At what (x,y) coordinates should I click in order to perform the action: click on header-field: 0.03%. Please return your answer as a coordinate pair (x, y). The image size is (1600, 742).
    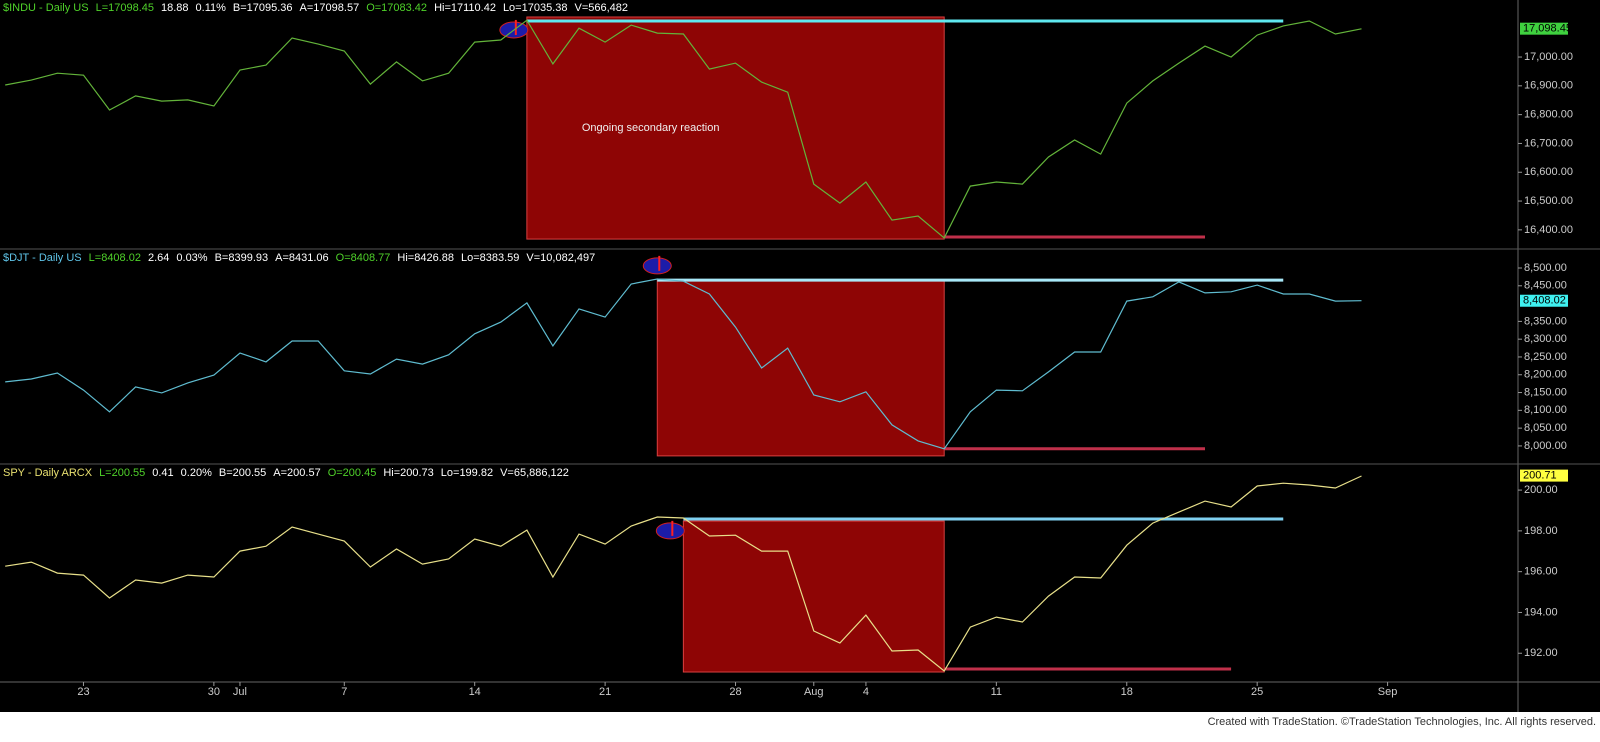
    Looking at the image, I should click on (191, 258).